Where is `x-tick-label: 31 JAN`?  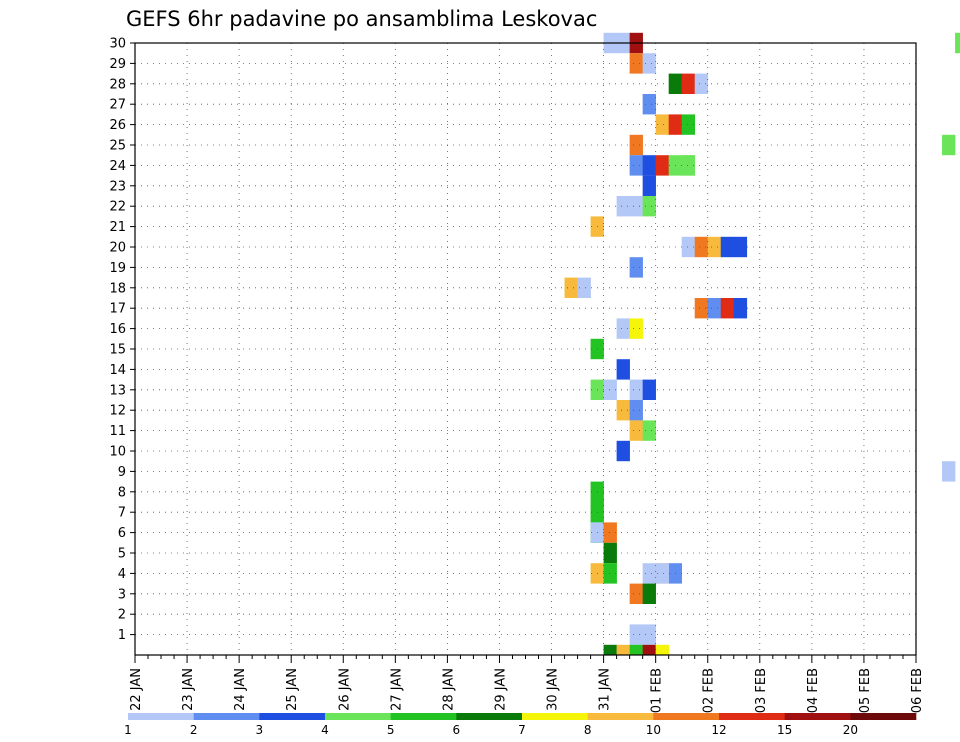 x-tick-label: 31 JAN is located at coordinates (605, 689).